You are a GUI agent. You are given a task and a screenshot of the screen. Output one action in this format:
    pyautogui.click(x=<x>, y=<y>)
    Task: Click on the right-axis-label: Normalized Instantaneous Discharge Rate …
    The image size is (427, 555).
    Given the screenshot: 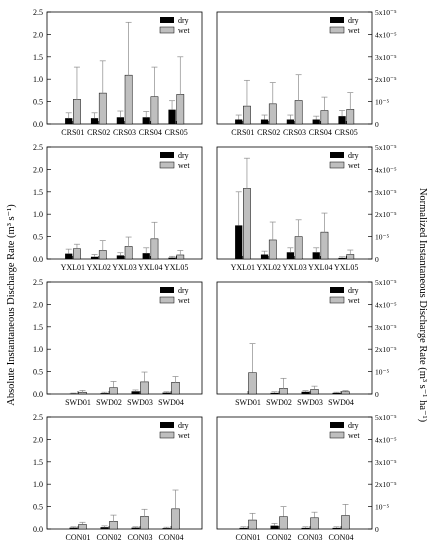 What is the action you would take?
    pyautogui.click(x=422, y=305)
    